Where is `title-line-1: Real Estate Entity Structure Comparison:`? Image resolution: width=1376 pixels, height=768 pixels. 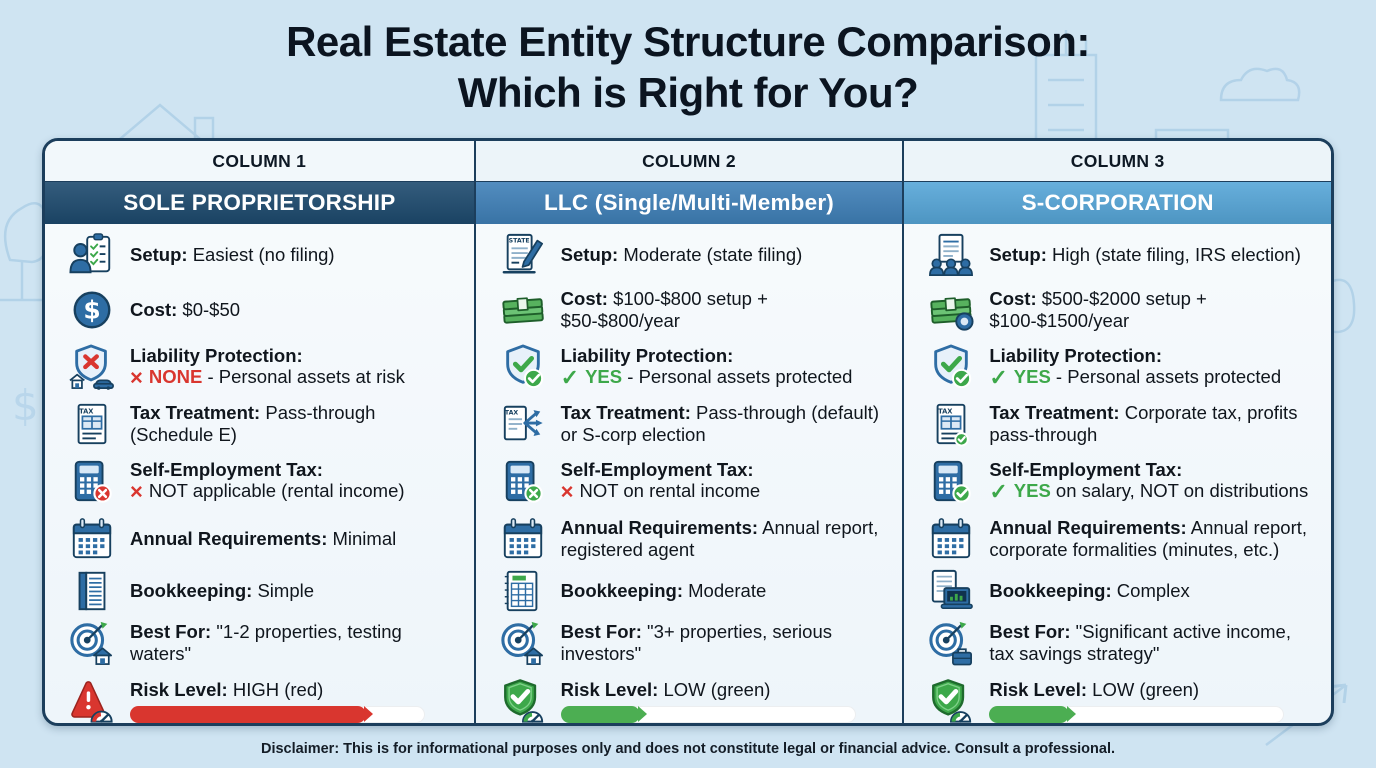 title-line-1: Real Estate Entity Structure Comparison: is located at coordinates (688, 41).